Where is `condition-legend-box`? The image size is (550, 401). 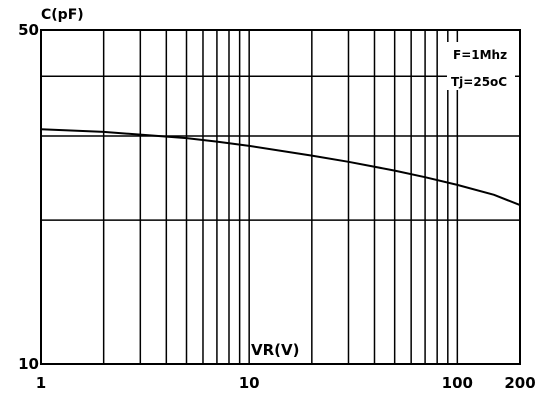
condition-legend-box is located at coordinates (481, 66).